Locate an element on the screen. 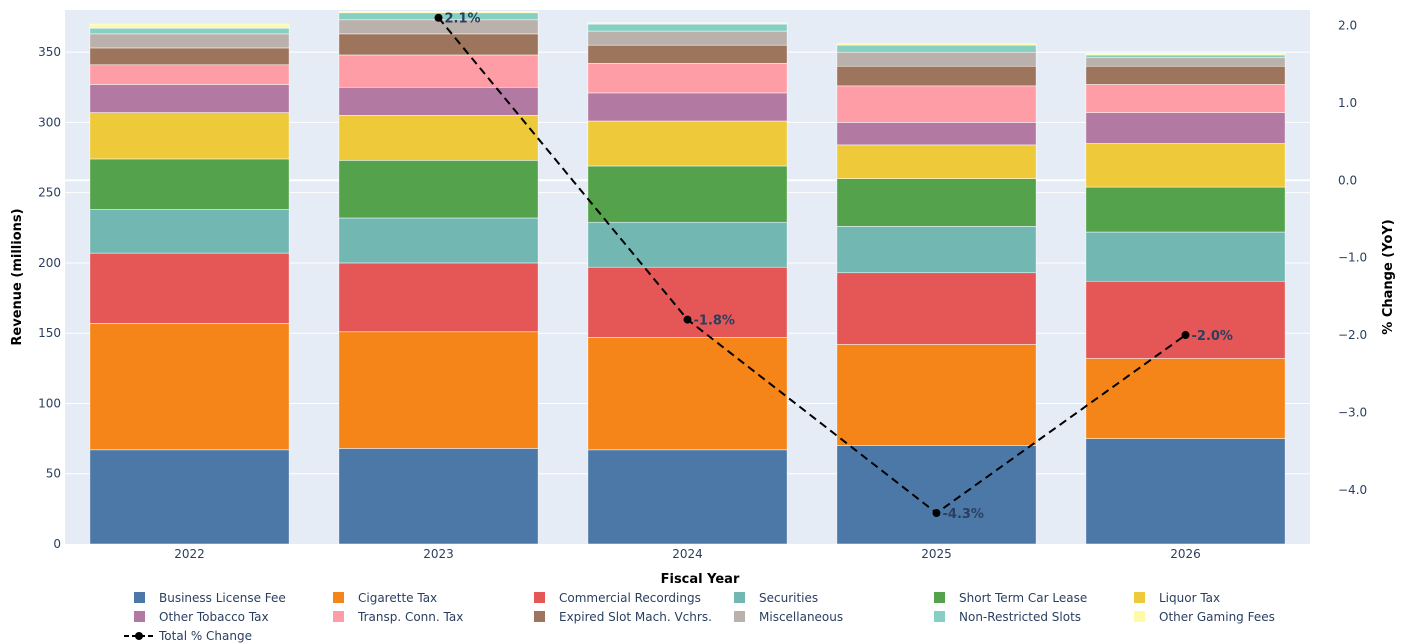 The image size is (1408, 644). x-axis-ticks: 2022 2023 2024 2025 2026 is located at coordinates (687, 554).